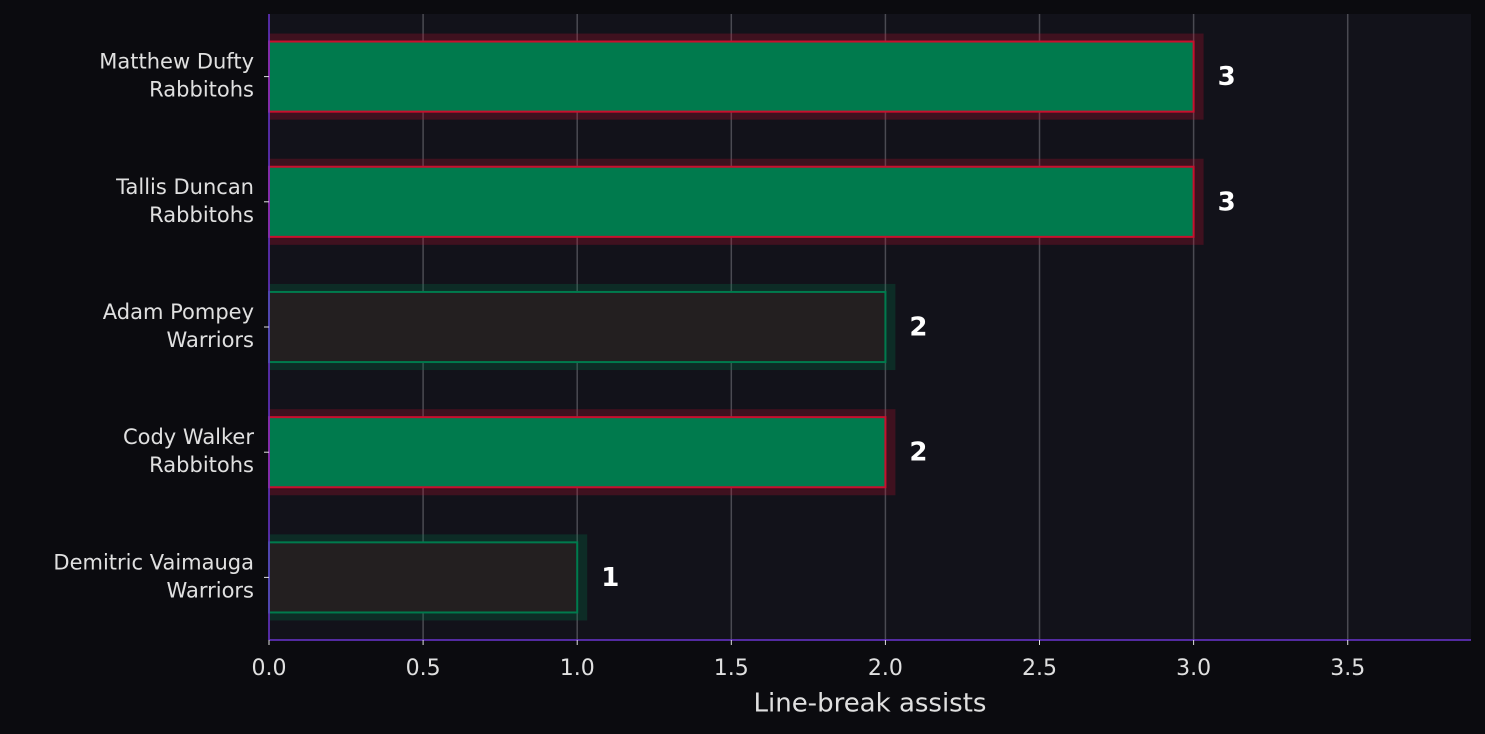 This screenshot has width=1485, height=734. I want to click on x-tick-label: 1.5, so click(731, 668).